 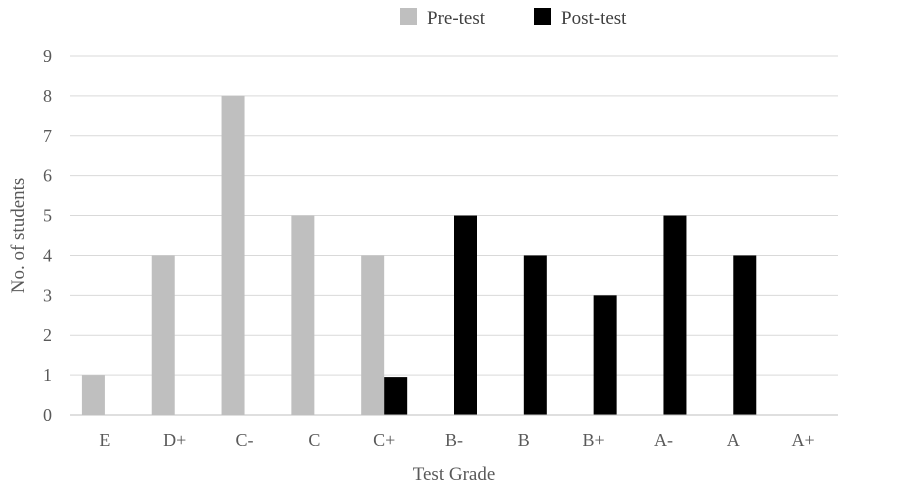 What do you see at coordinates (104, 440) in the screenshot?
I see `x-tick-label: E` at bounding box center [104, 440].